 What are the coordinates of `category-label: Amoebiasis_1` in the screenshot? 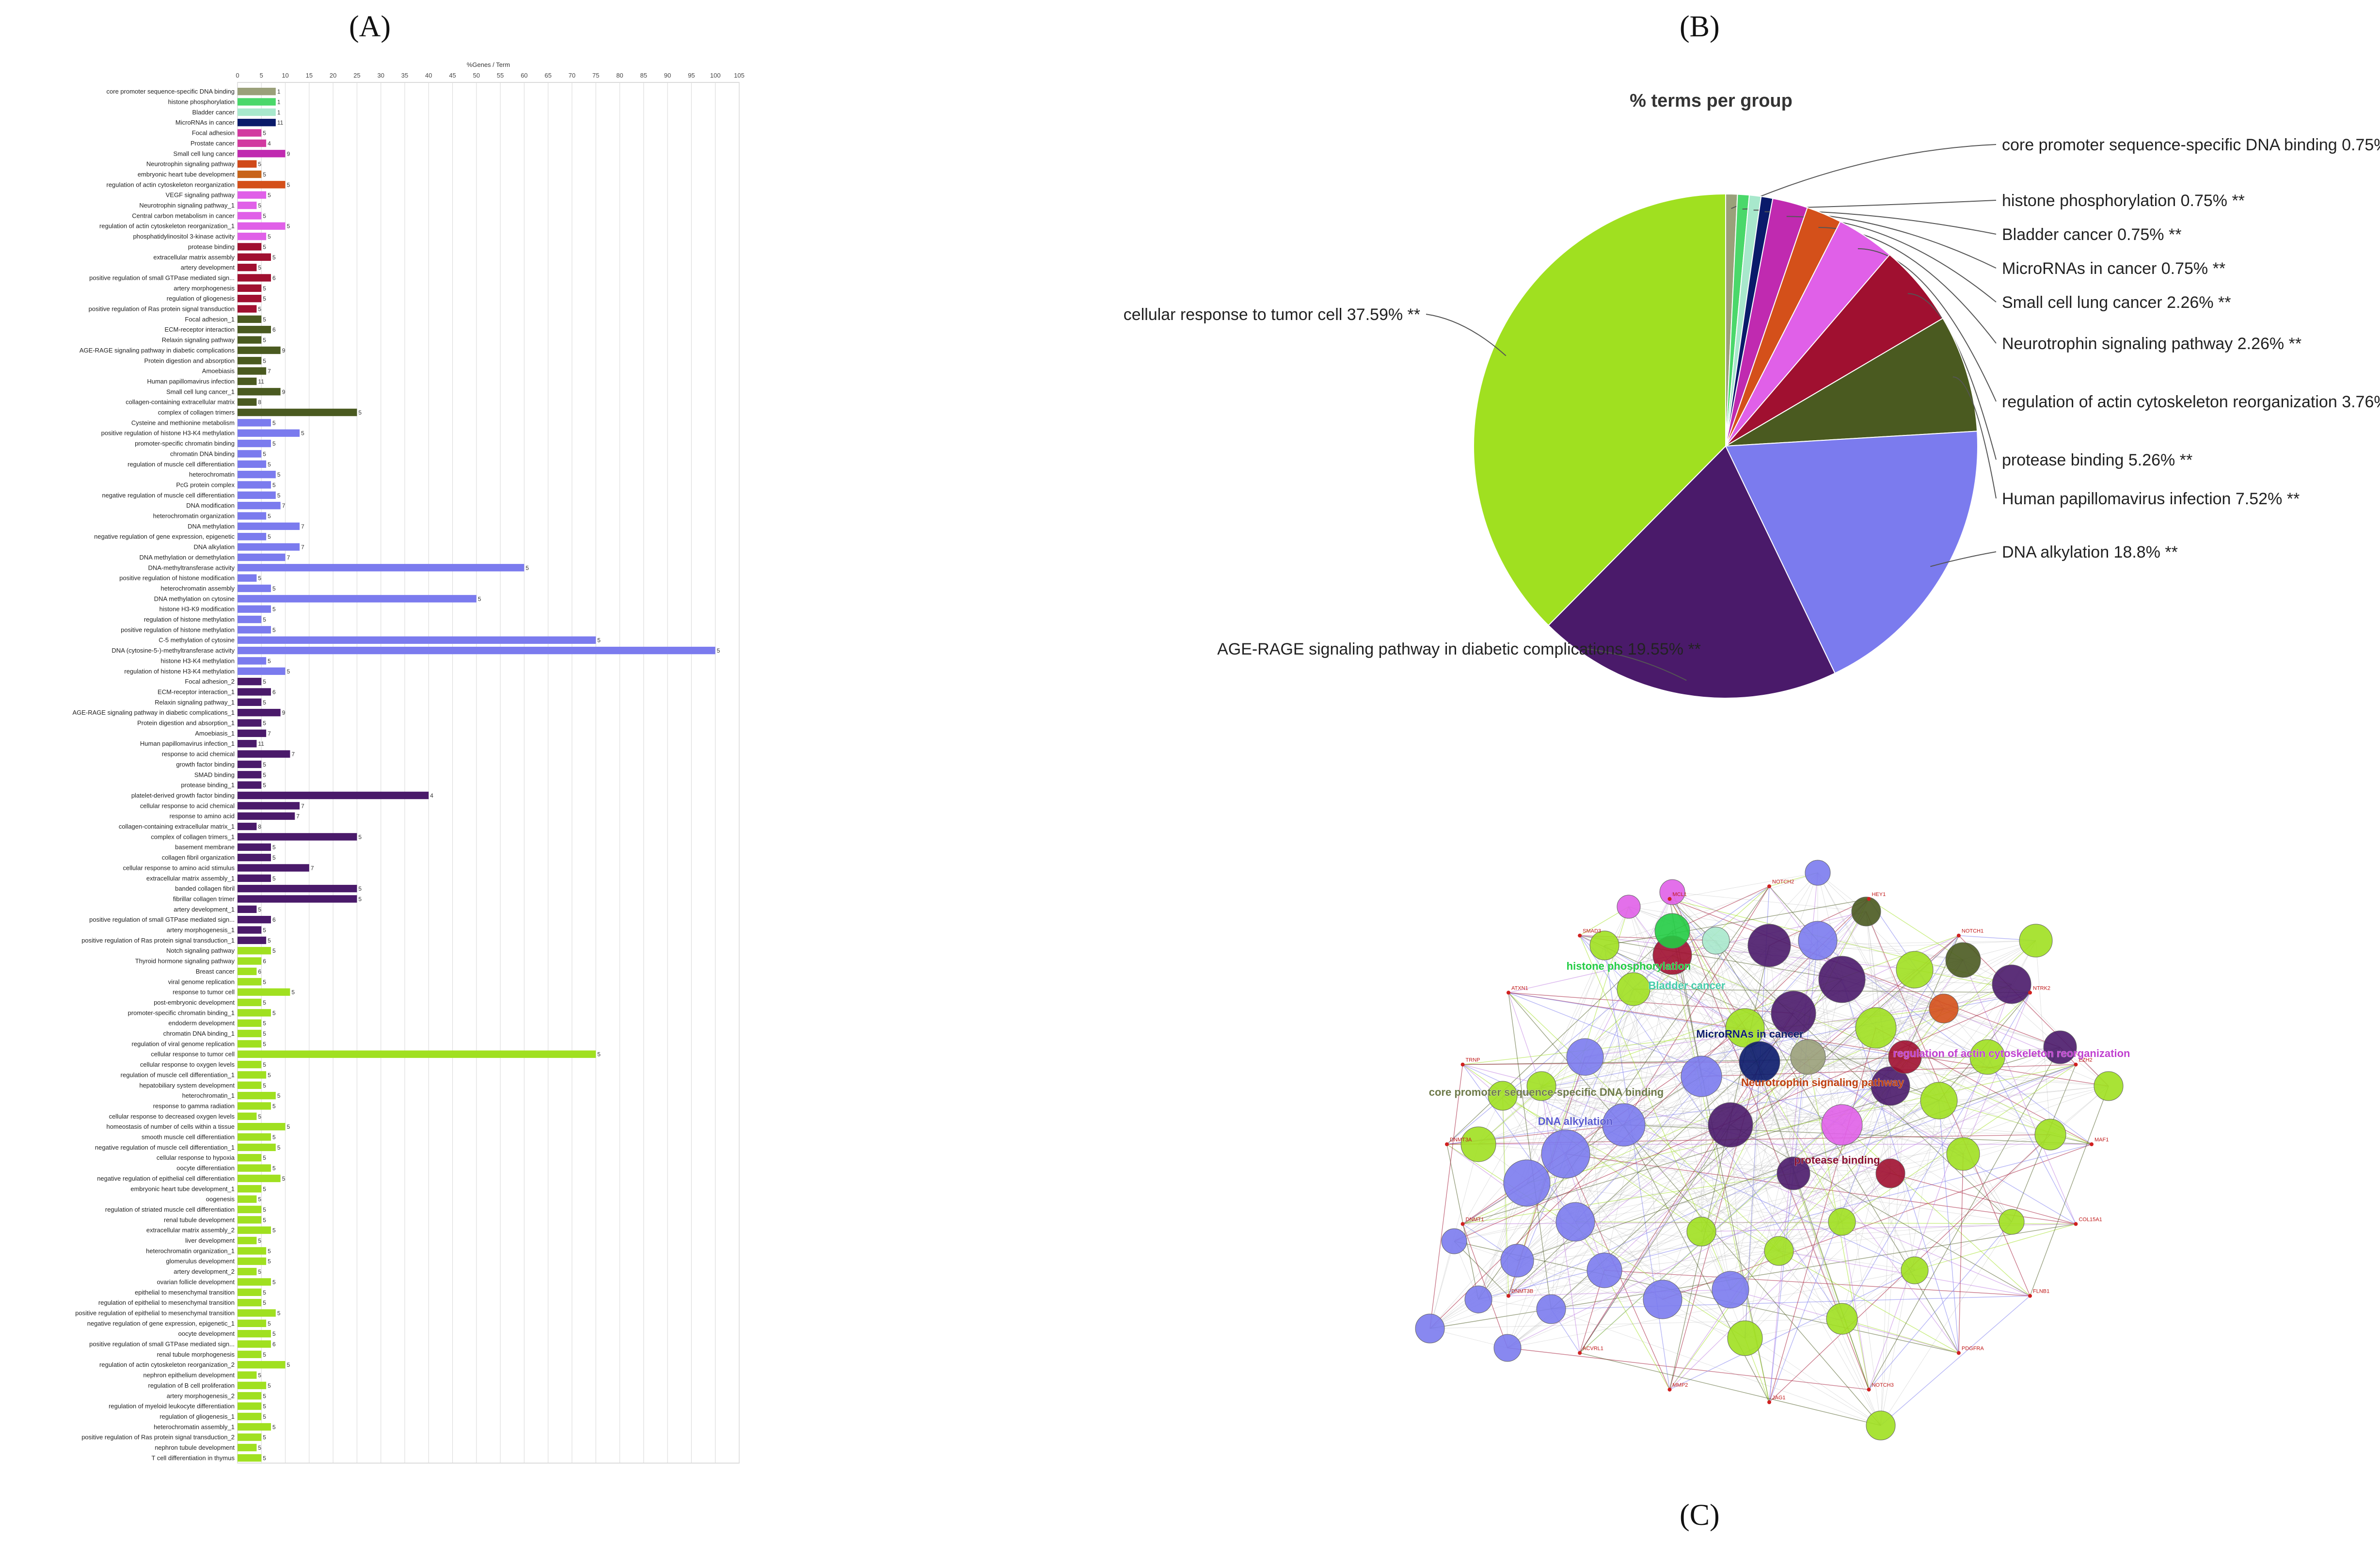 It's located at (215, 734).